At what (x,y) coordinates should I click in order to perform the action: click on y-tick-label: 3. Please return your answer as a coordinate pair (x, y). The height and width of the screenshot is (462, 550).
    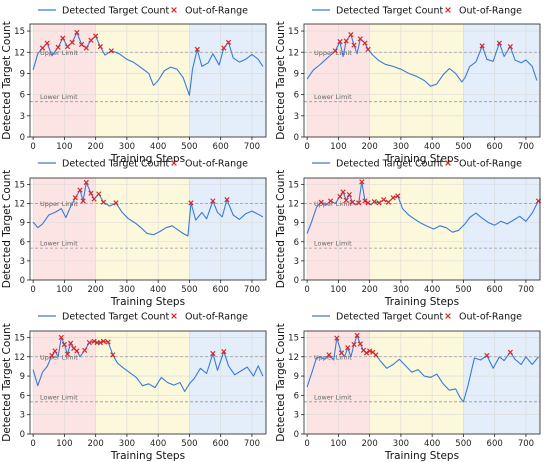
    Looking at the image, I should click on (22, 416).